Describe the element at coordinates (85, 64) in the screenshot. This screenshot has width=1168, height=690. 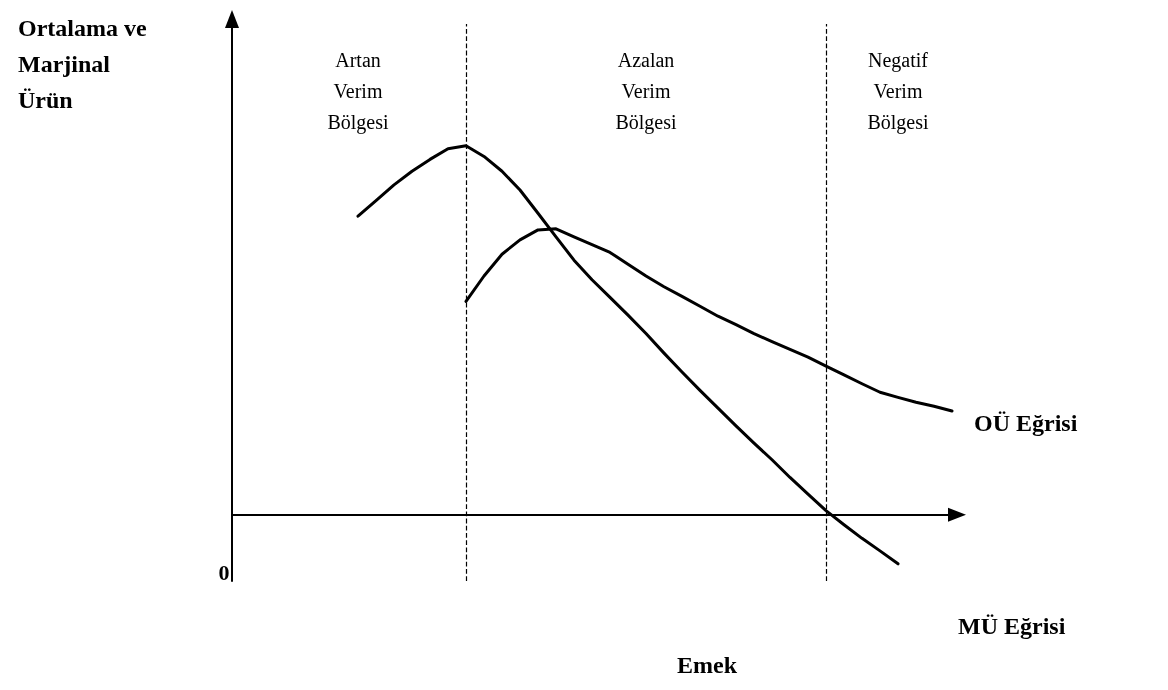
I see `y-axis-title: Ortalama ve Marjinal Ürün` at that location.